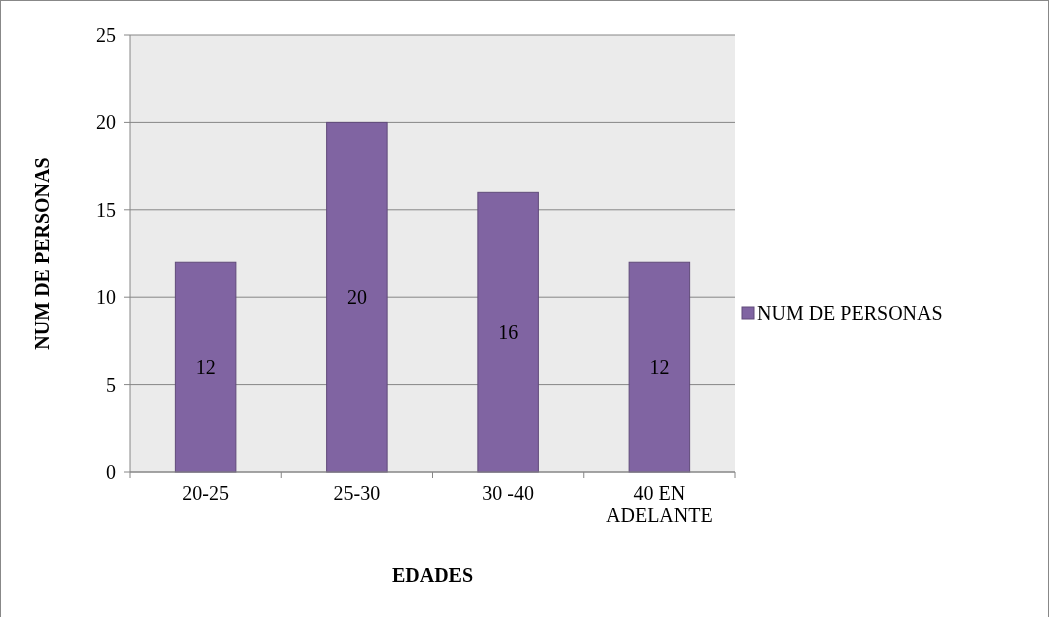 This screenshot has width=1058, height=617. What do you see at coordinates (42, 253) in the screenshot?
I see `y-axis-title: NUM DE PERSONAS` at bounding box center [42, 253].